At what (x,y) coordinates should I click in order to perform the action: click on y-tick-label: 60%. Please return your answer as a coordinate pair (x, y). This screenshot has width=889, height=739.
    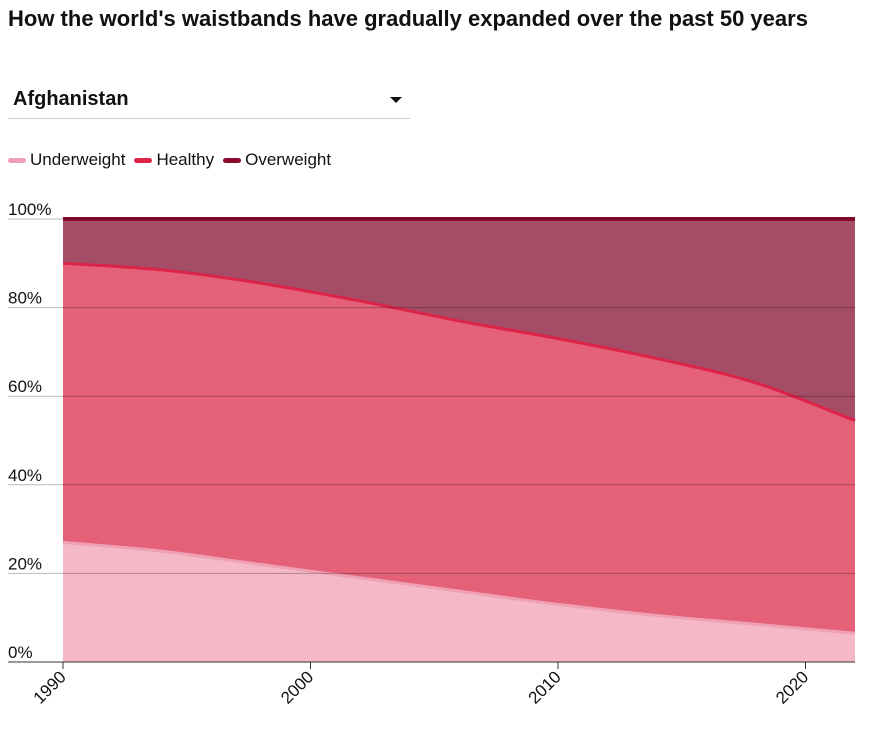
    Looking at the image, I should click on (25, 386).